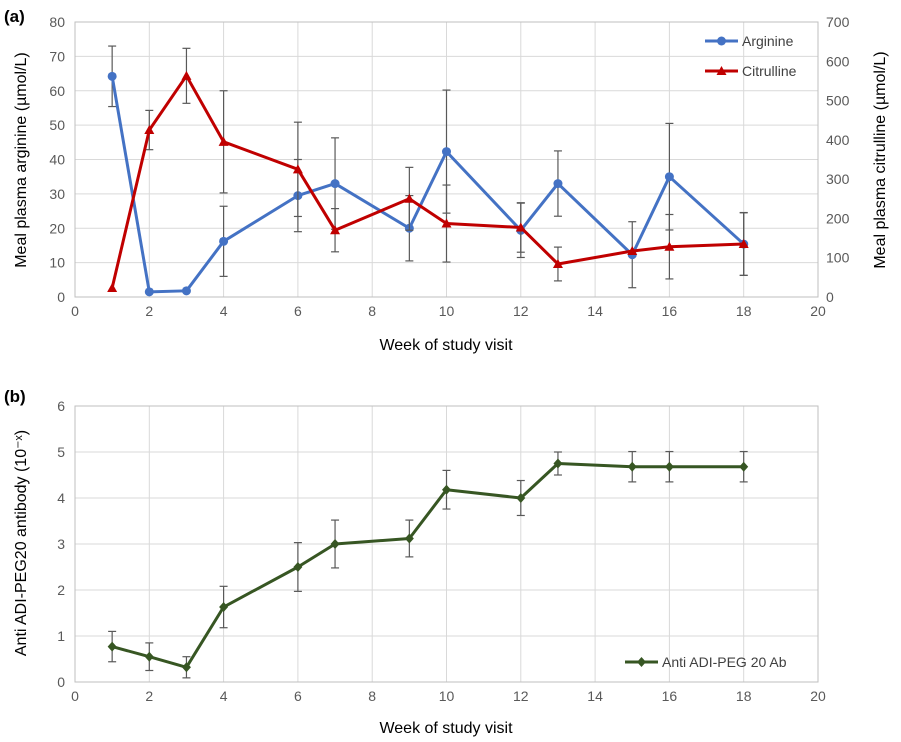 This screenshot has height=742, width=901. I want to click on panel-b-legend: Anti ADI-PEG 20 Ab, so click(706, 662).